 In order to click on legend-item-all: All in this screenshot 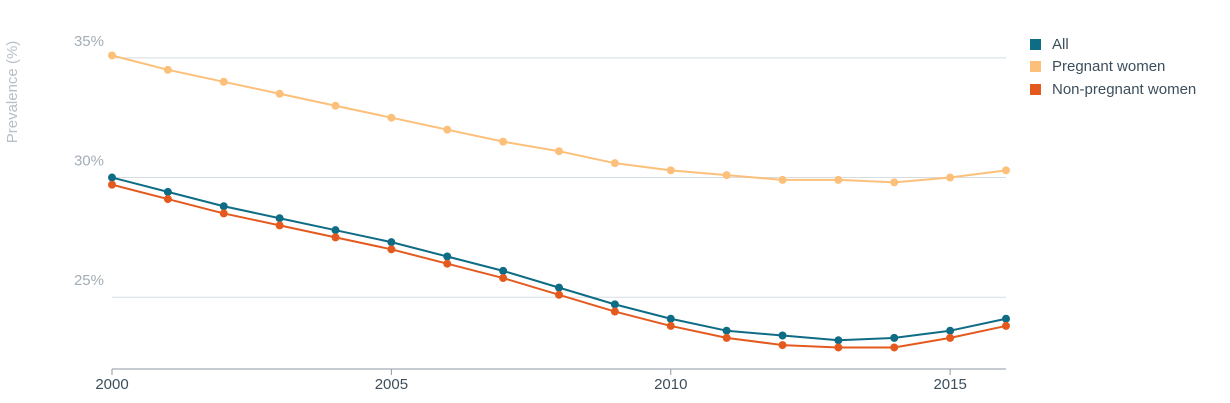, I will do `click(1113, 44)`.